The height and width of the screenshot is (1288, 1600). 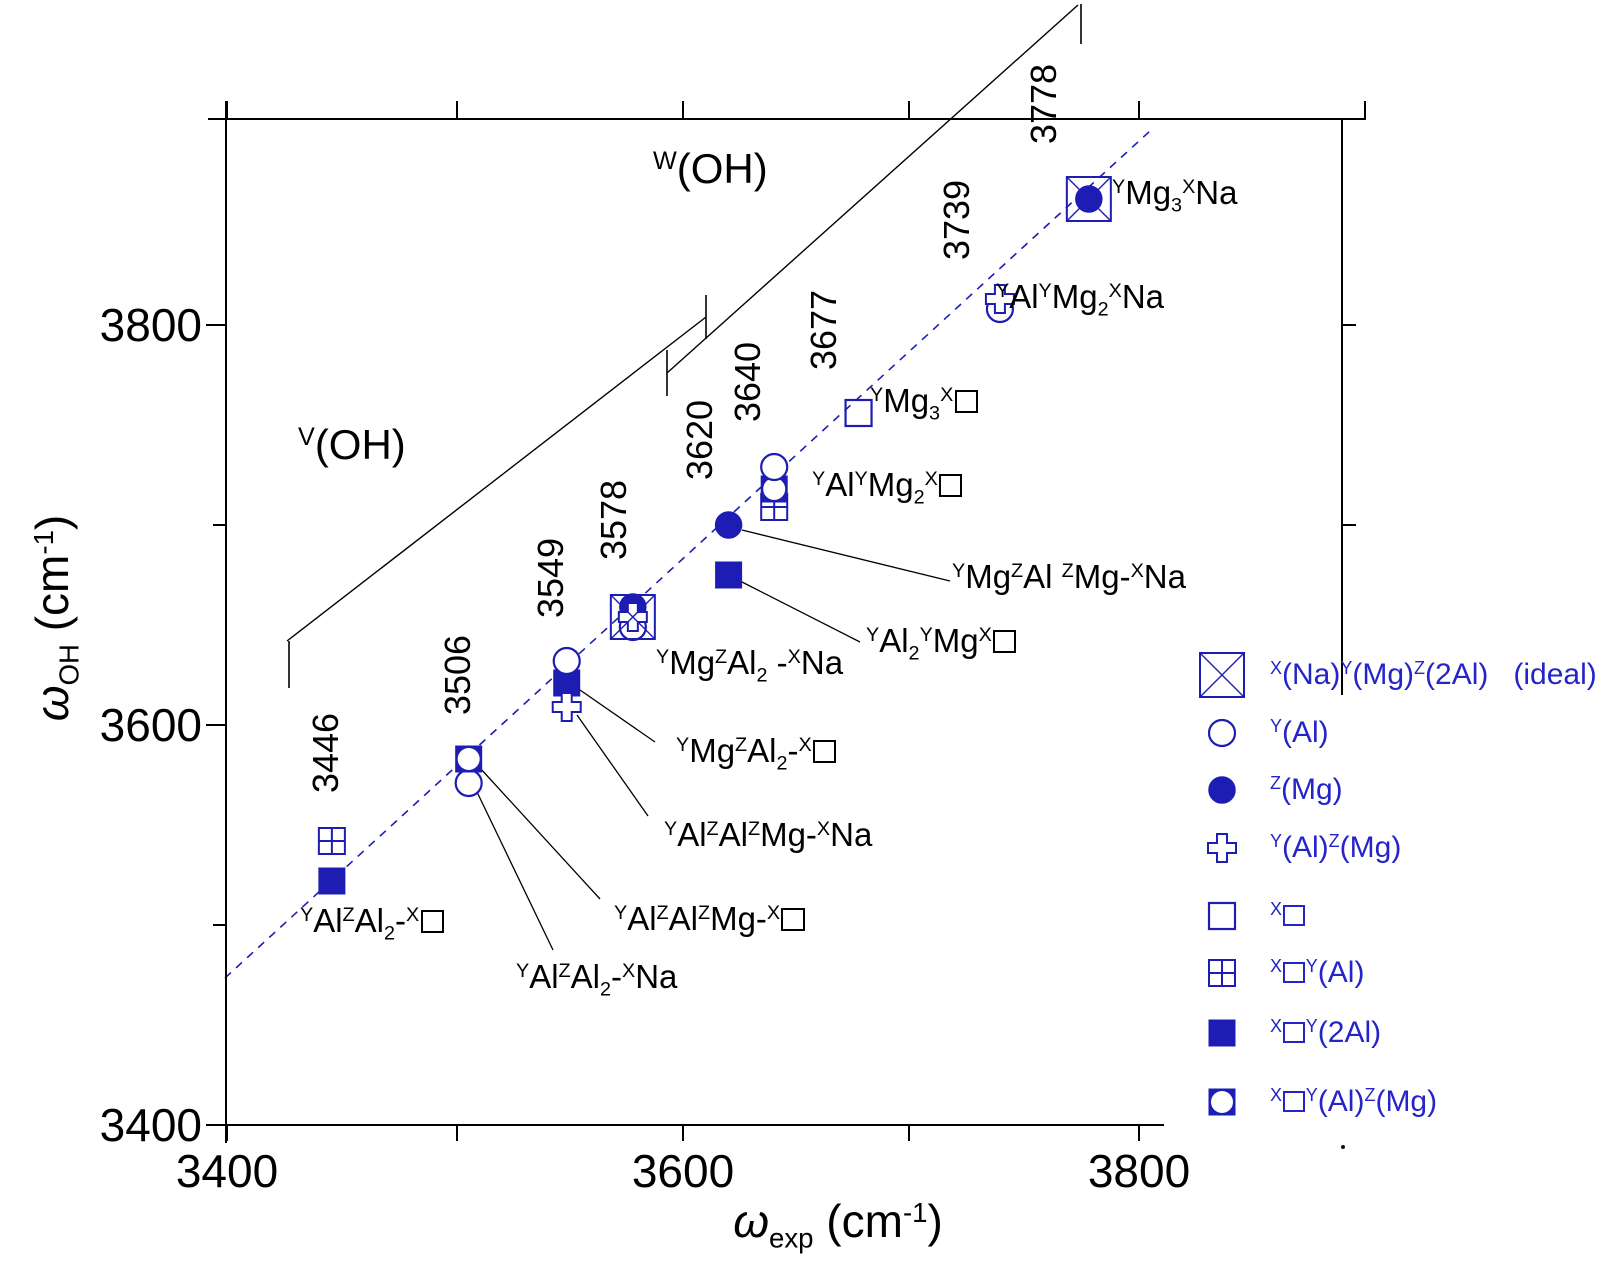 What do you see at coordinates (1306, 789) in the screenshot?
I see `legend-item-label-2: Z(Mg)` at bounding box center [1306, 789].